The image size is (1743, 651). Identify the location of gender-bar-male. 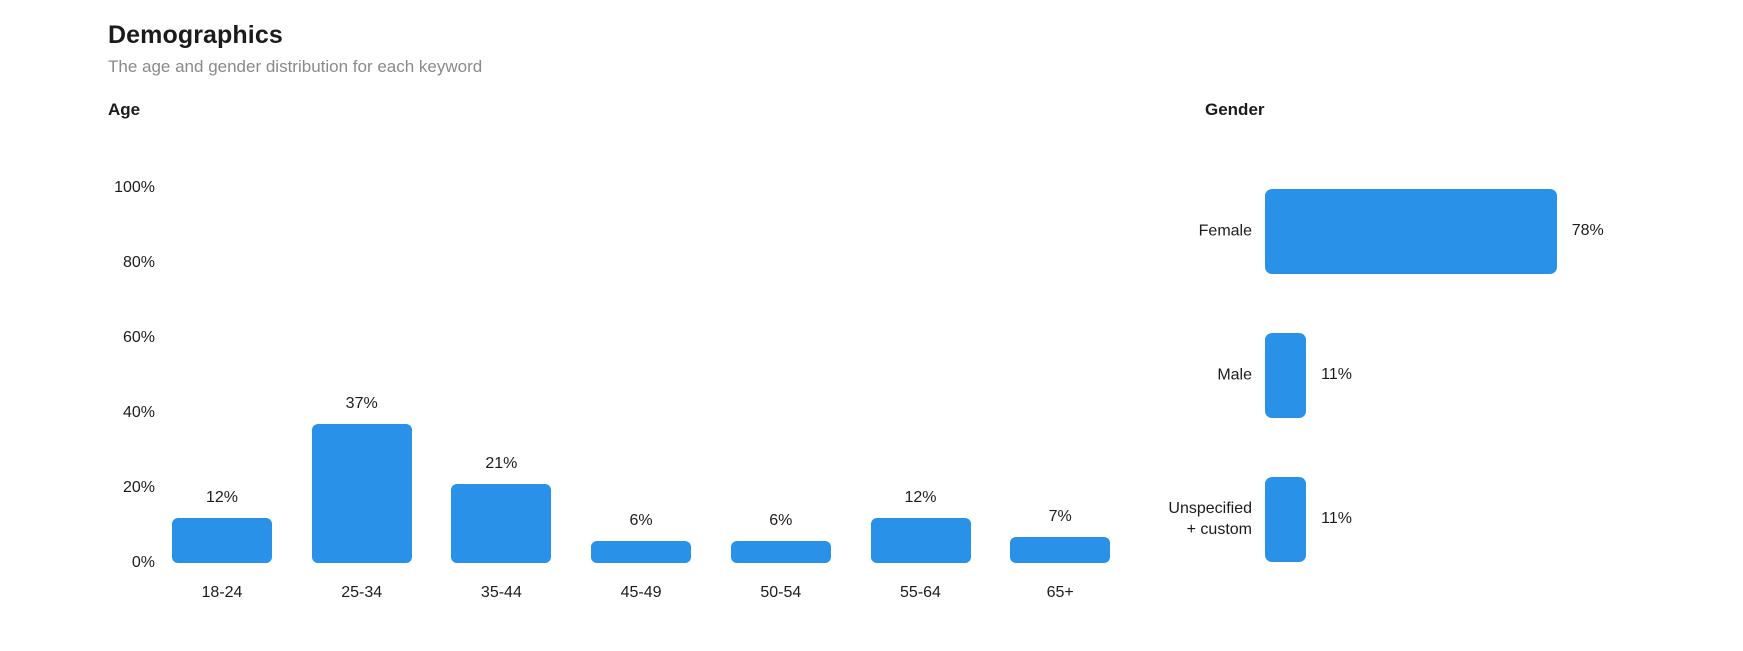
(1286, 375).